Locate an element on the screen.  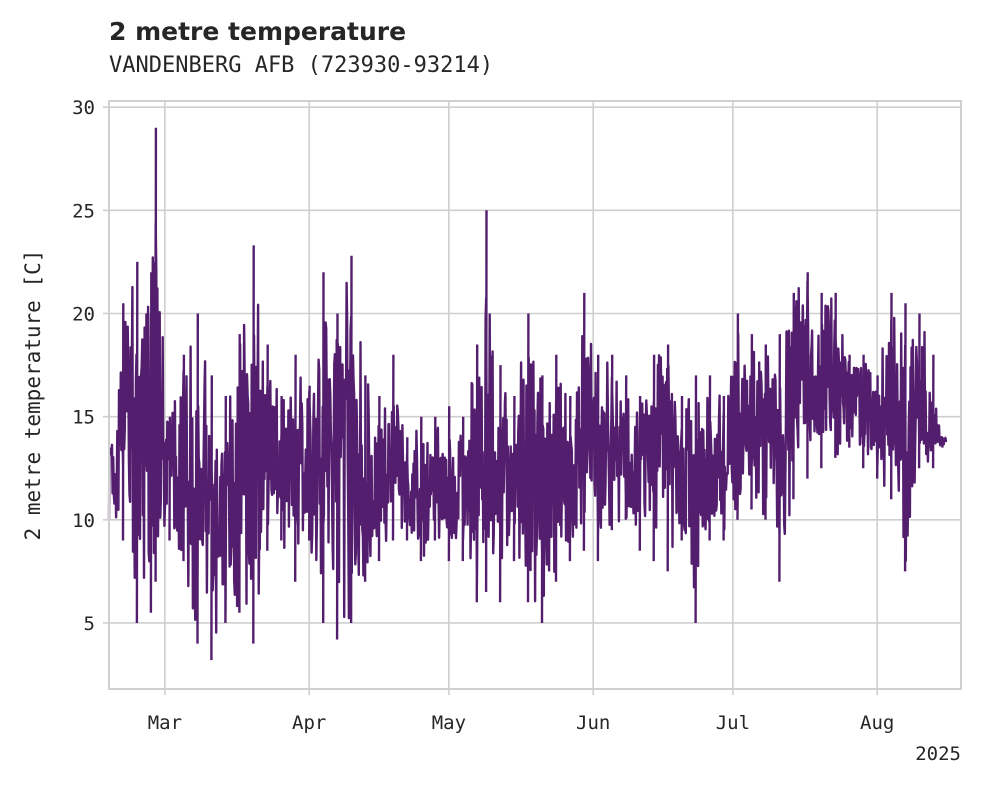
y-tick-label: 25 is located at coordinates (83, 211).